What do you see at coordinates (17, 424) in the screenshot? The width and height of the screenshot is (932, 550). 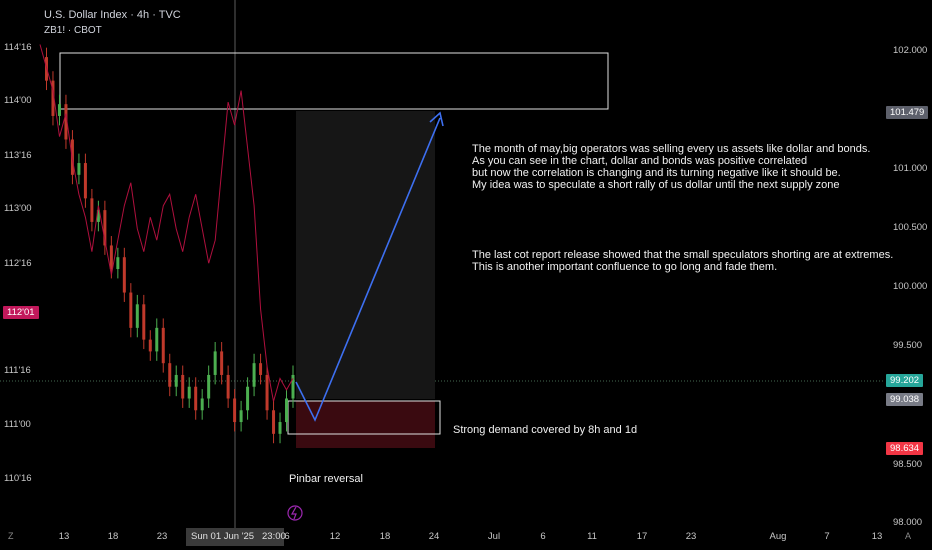 I see `left-axis-tick: 111'00` at bounding box center [17, 424].